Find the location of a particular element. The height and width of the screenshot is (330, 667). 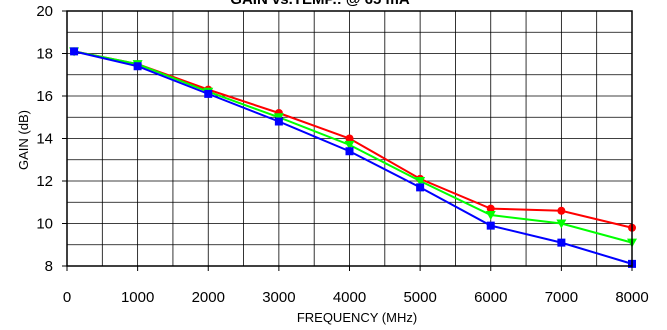

x-tick-label: 0 is located at coordinates (67, 297).